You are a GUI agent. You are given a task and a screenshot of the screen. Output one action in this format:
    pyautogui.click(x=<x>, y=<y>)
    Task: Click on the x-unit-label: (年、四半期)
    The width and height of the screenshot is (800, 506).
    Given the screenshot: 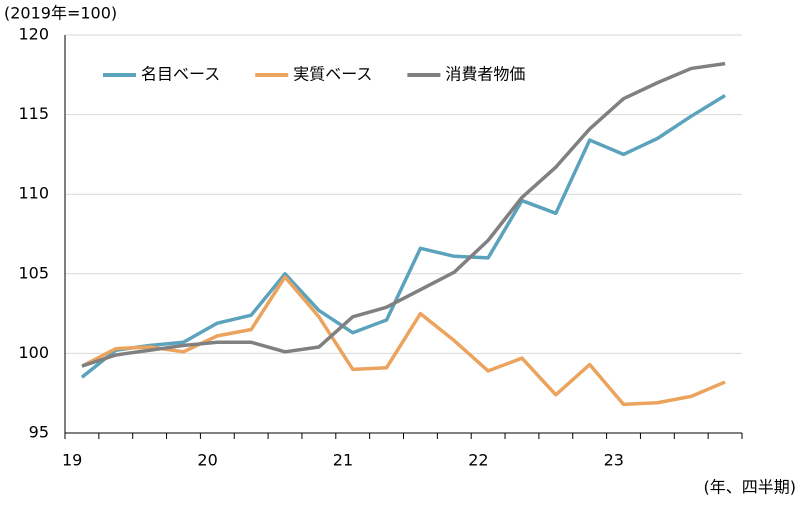 What is the action you would take?
    pyautogui.click(x=750, y=487)
    